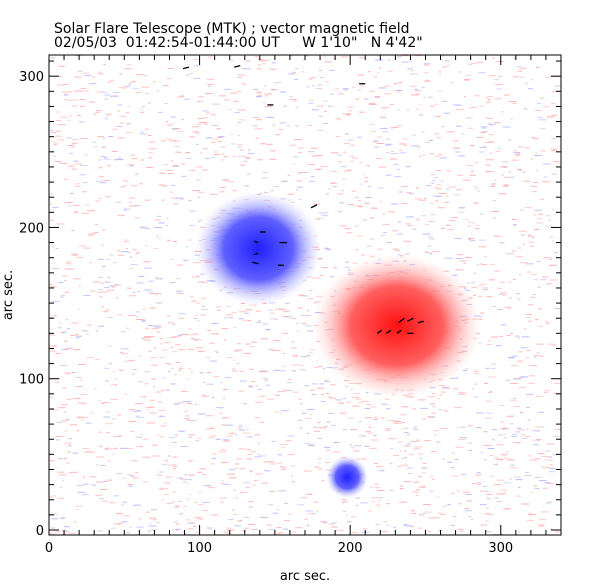 This screenshot has height=585, width=612. What do you see at coordinates (500, 548) in the screenshot?
I see `x-tick-label: 300` at bounding box center [500, 548].